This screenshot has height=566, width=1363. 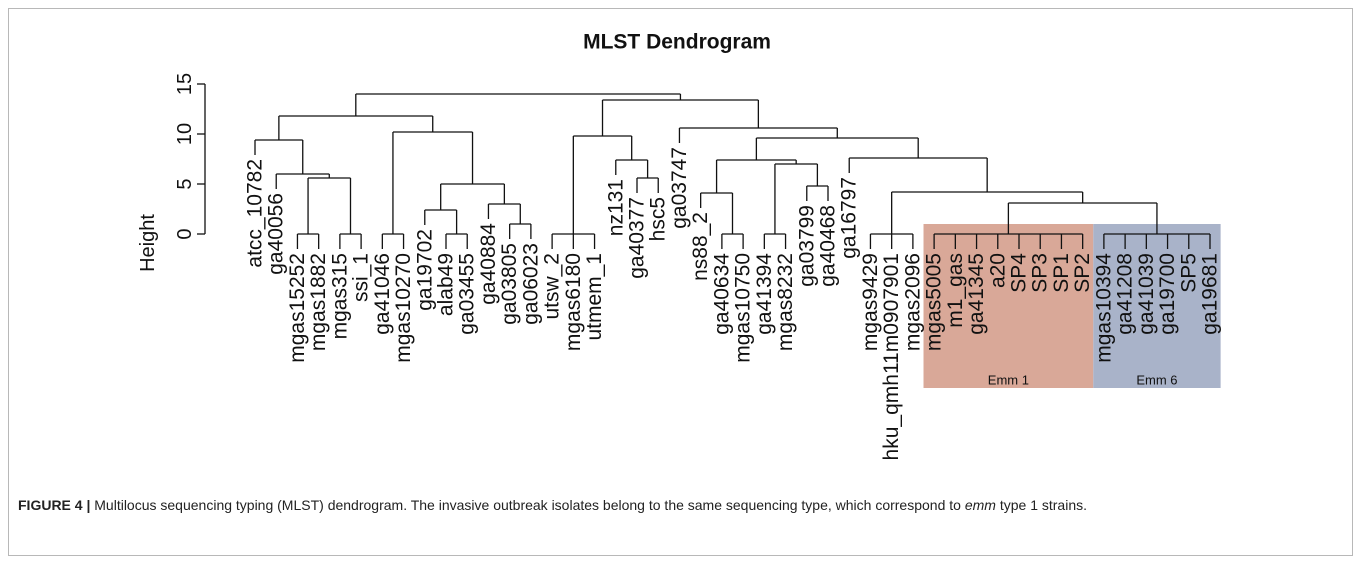 What do you see at coordinates (828, 246) in the screenshot?
I see `leaf-label: ga40468` at bounding box center [828, 246].